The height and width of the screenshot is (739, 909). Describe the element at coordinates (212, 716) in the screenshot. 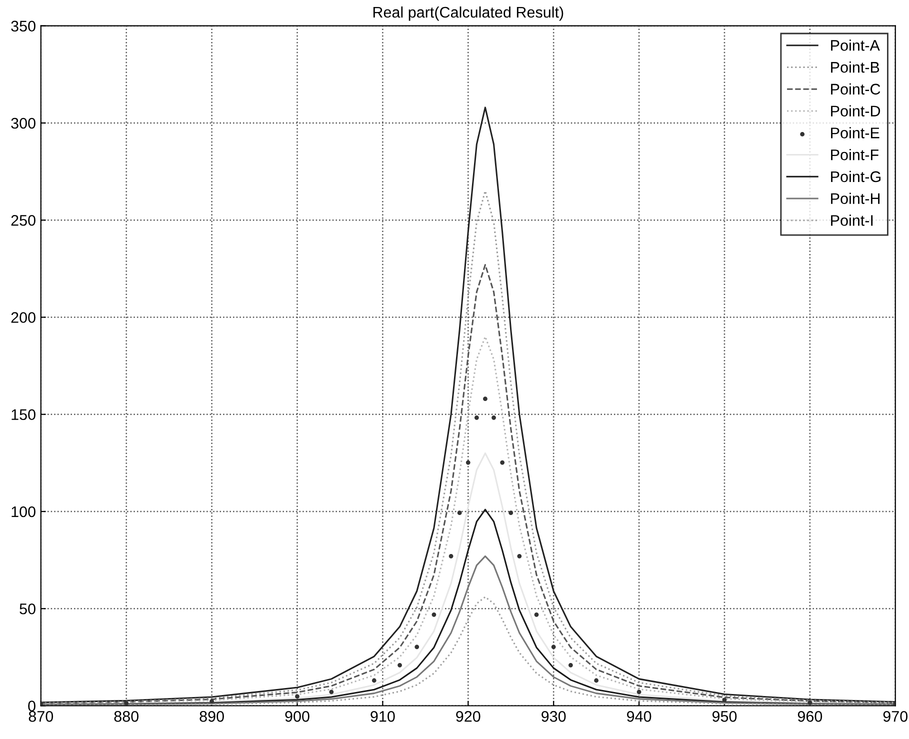

I see `x-tick-label: 890` at that location.